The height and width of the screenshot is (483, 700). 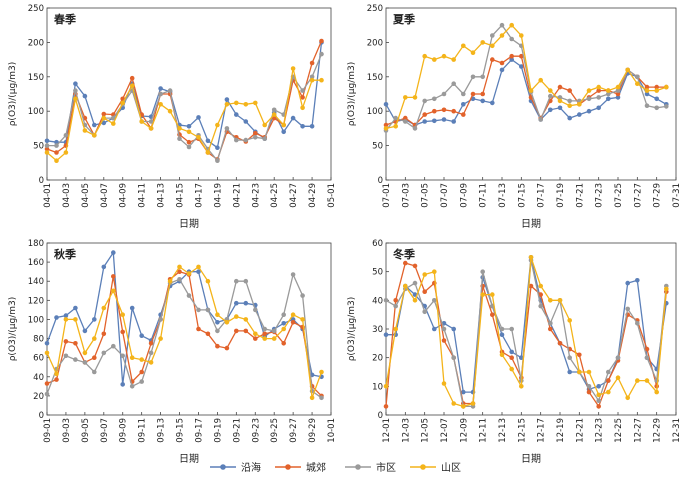 I want to click on x-tick-label: 04-01, so click(x=48, y=195).